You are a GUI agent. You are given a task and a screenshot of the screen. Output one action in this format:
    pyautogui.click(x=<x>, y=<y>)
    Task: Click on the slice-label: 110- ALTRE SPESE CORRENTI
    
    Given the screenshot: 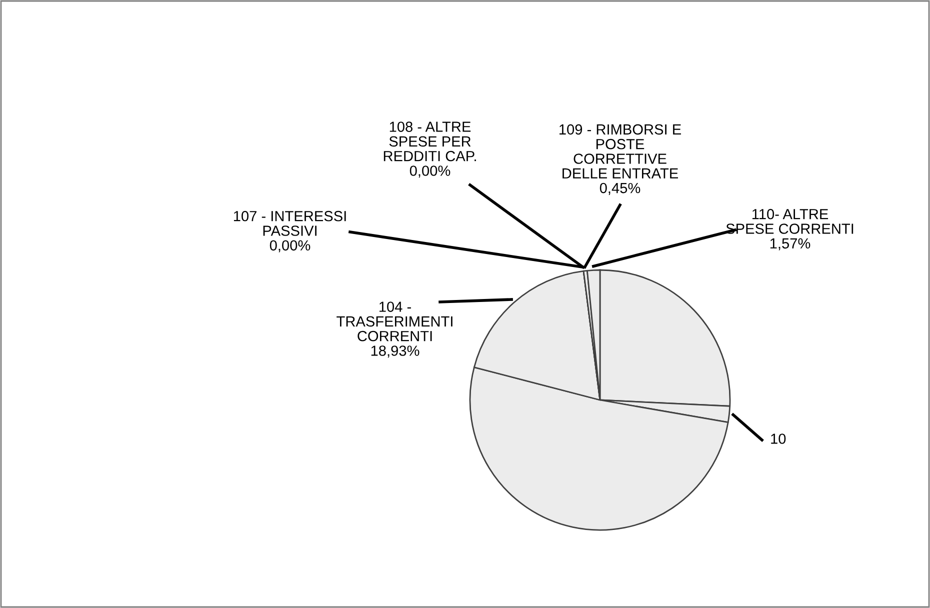 What is the action you would take?
    pyautogui.click(x=790, y=221)
    